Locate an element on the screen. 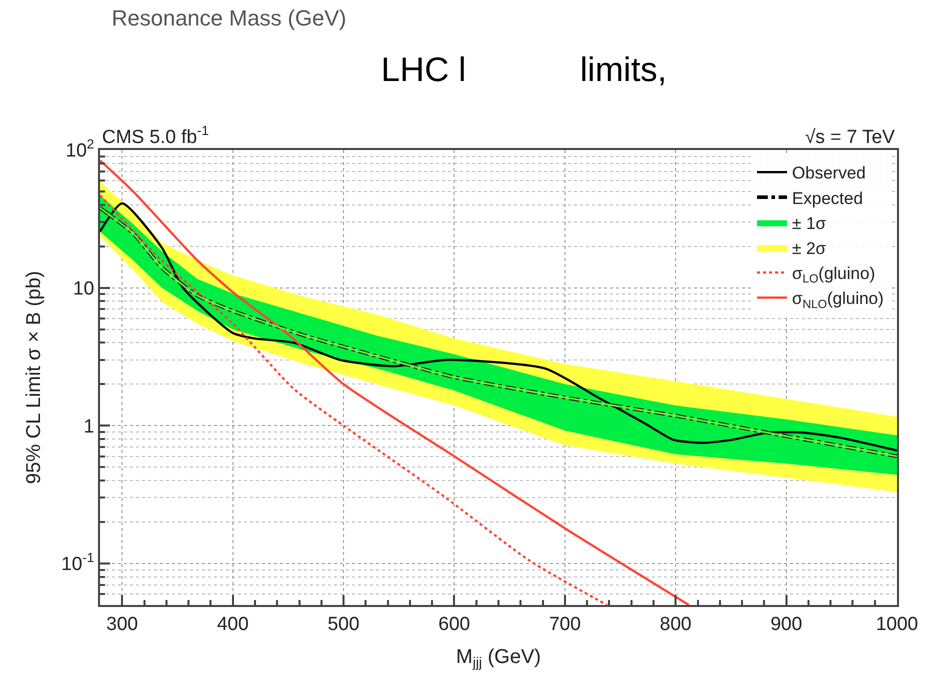 The image size is (930, 676). chart-title: Resonance Mass (GeV) is located at coordinates (229, 18).